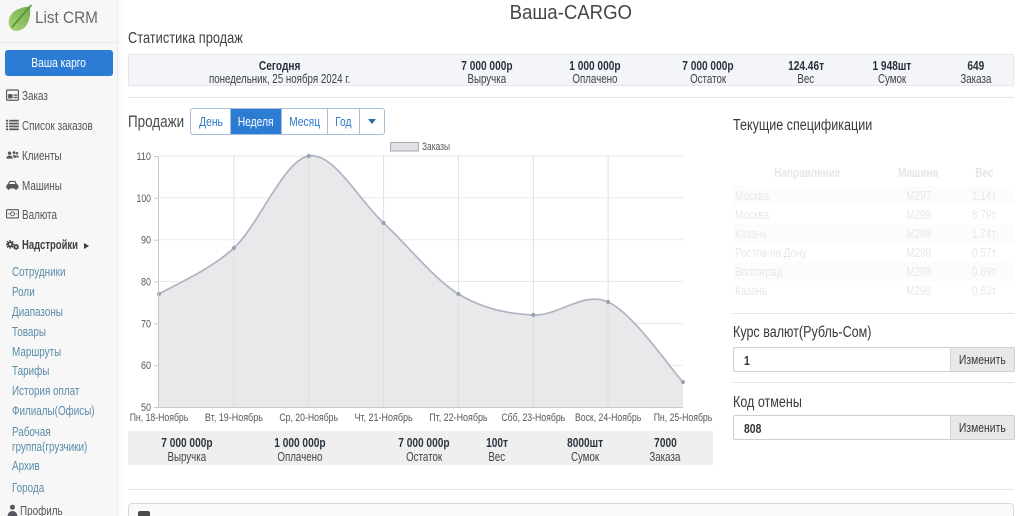 The width and height of the screenshot is (1024, 516). Describe the element at coordinates (144, 157) in the screenshot. I see `svg-text: 110` at that location.